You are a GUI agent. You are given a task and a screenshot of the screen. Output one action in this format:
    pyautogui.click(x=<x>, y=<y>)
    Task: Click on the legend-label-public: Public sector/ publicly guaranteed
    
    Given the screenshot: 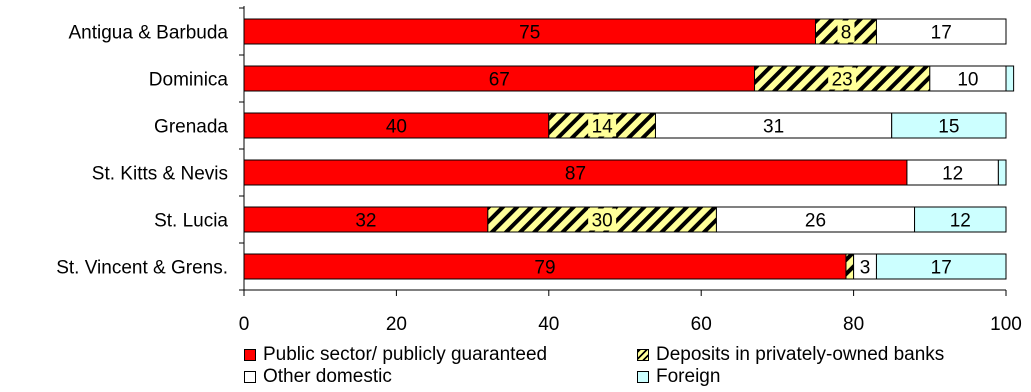 What is the action you would take?
    pyautogui.click(x=405, y=354)
    